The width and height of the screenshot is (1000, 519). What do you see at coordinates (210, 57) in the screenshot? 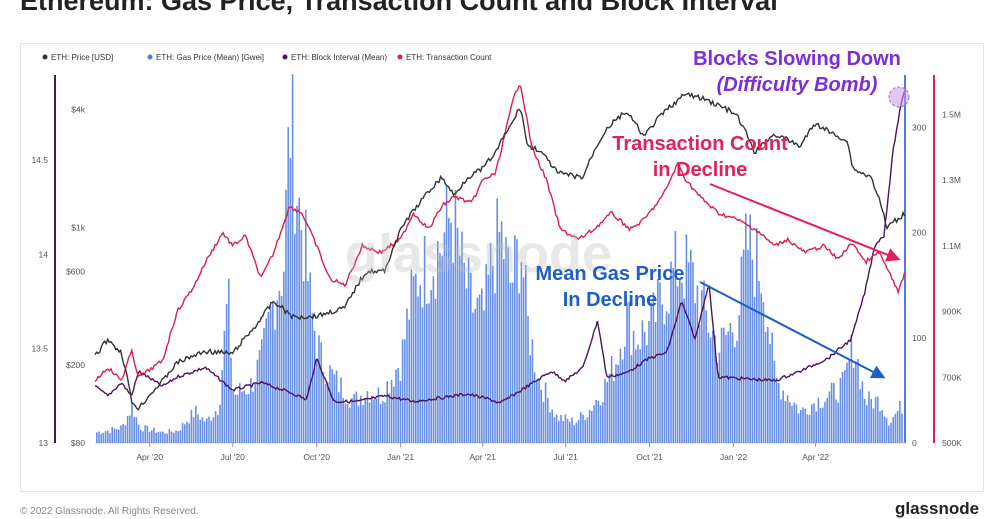
I see `legend-item: ETH: Gas Price (Mean) [Gwei]` at bounding box center [210, 57].